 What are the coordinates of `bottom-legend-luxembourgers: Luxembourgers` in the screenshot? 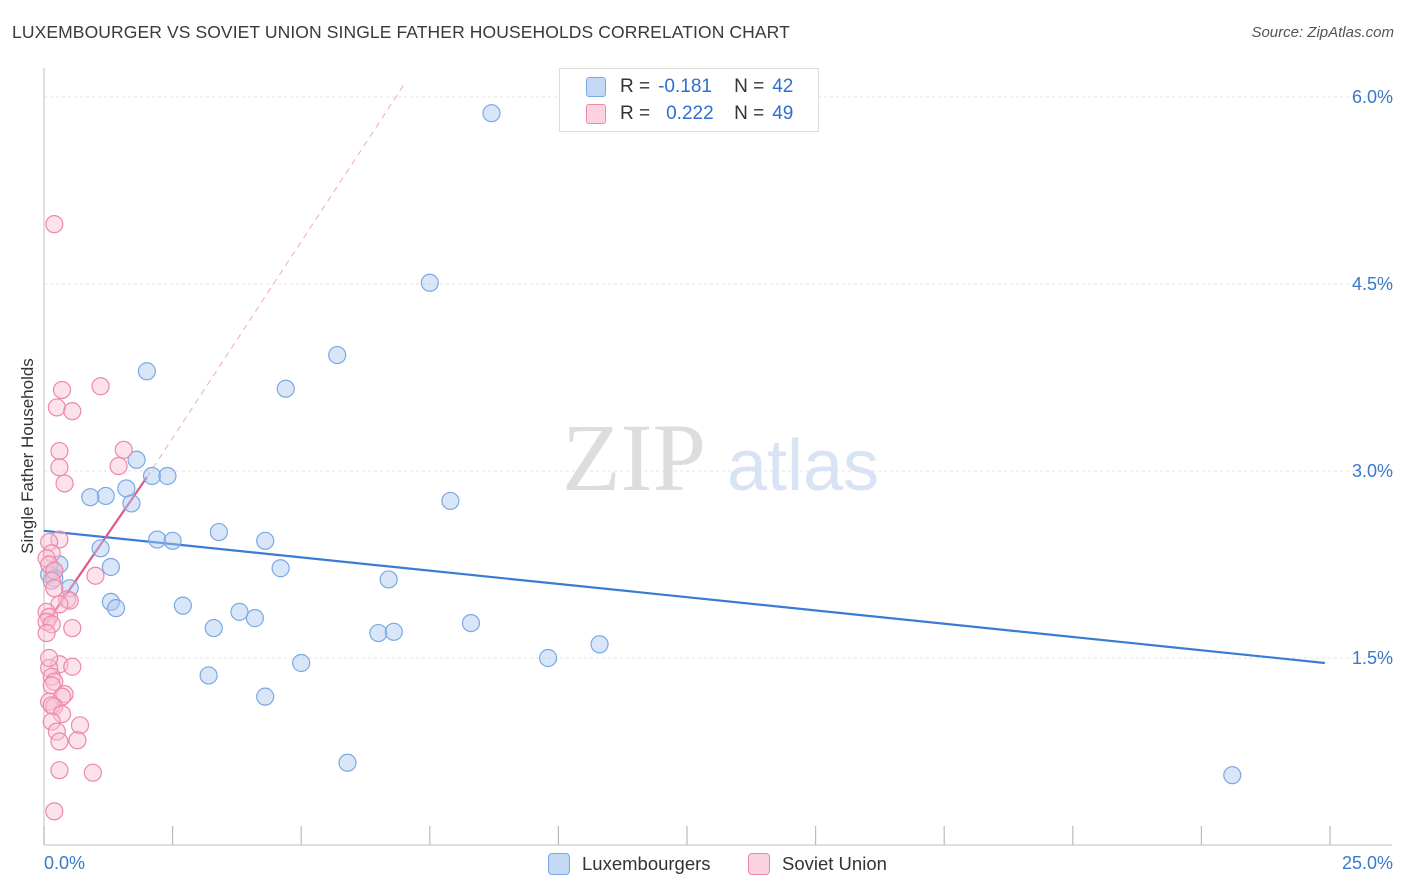 It's located at (629, 864).